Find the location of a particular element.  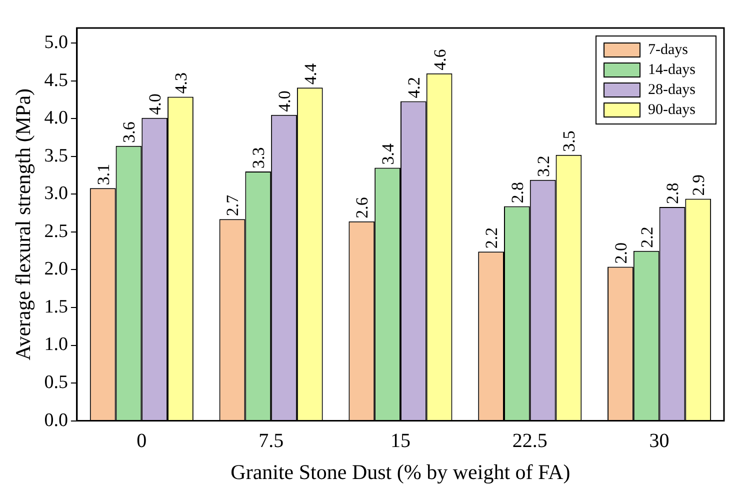

legend-label: 28-days is located at coordinates (672, 90).